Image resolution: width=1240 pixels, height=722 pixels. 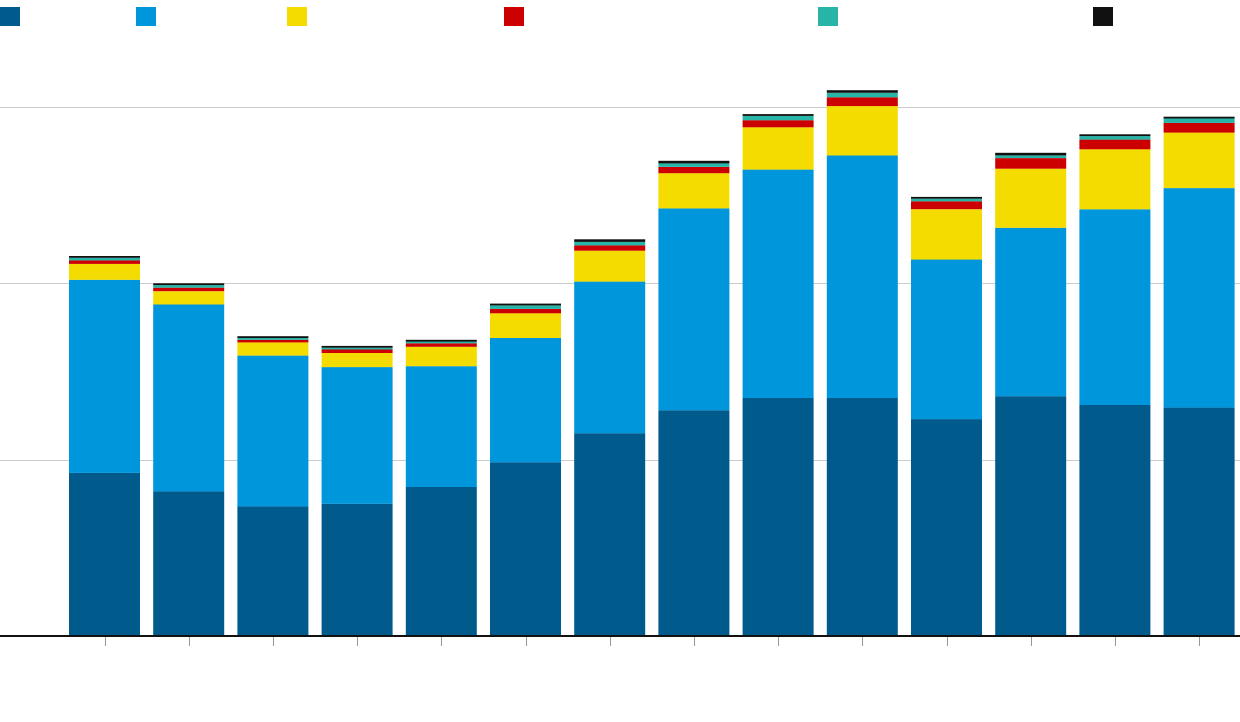 What do you see at coordinates (556, 16) in the screenshot?
I see `legend` at bounding box center [556, 16].